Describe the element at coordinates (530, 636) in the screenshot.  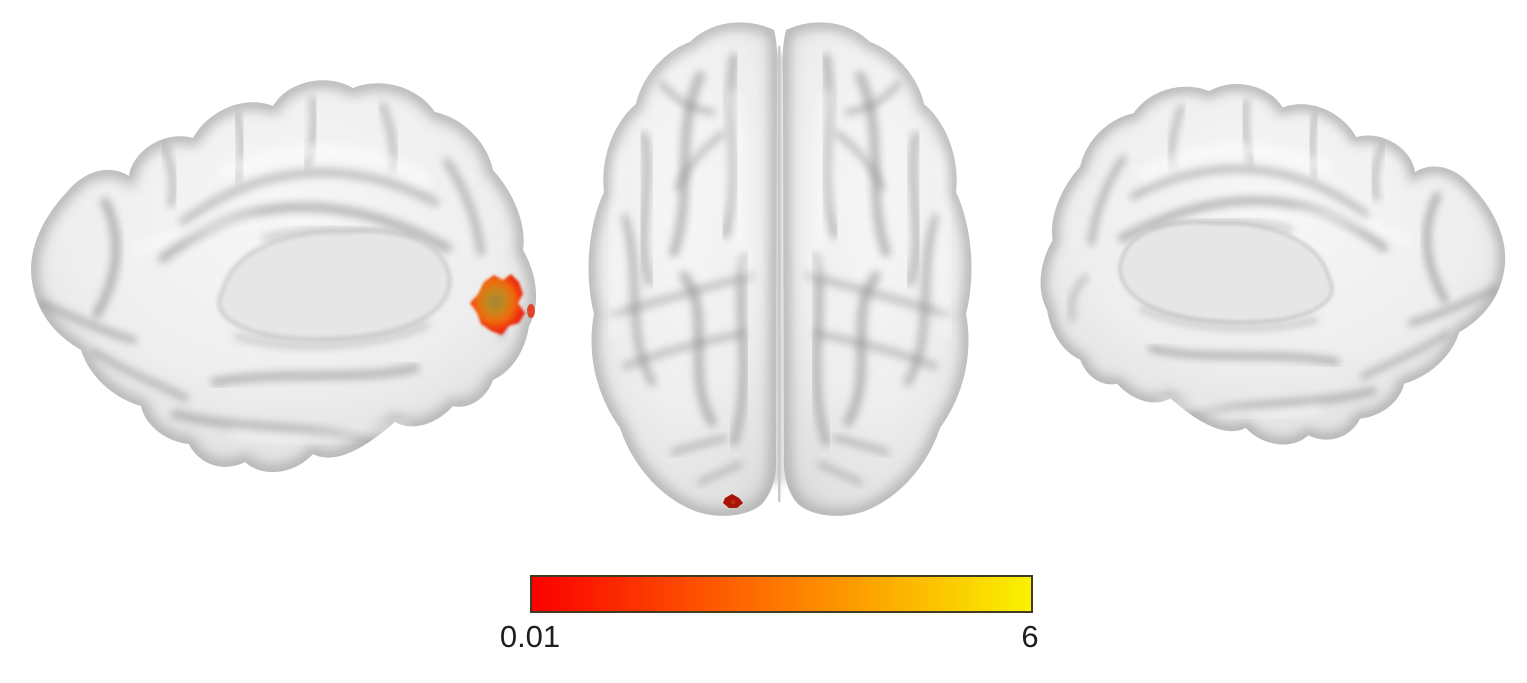
I see `colorbar-min-label: 0.01` at that location.